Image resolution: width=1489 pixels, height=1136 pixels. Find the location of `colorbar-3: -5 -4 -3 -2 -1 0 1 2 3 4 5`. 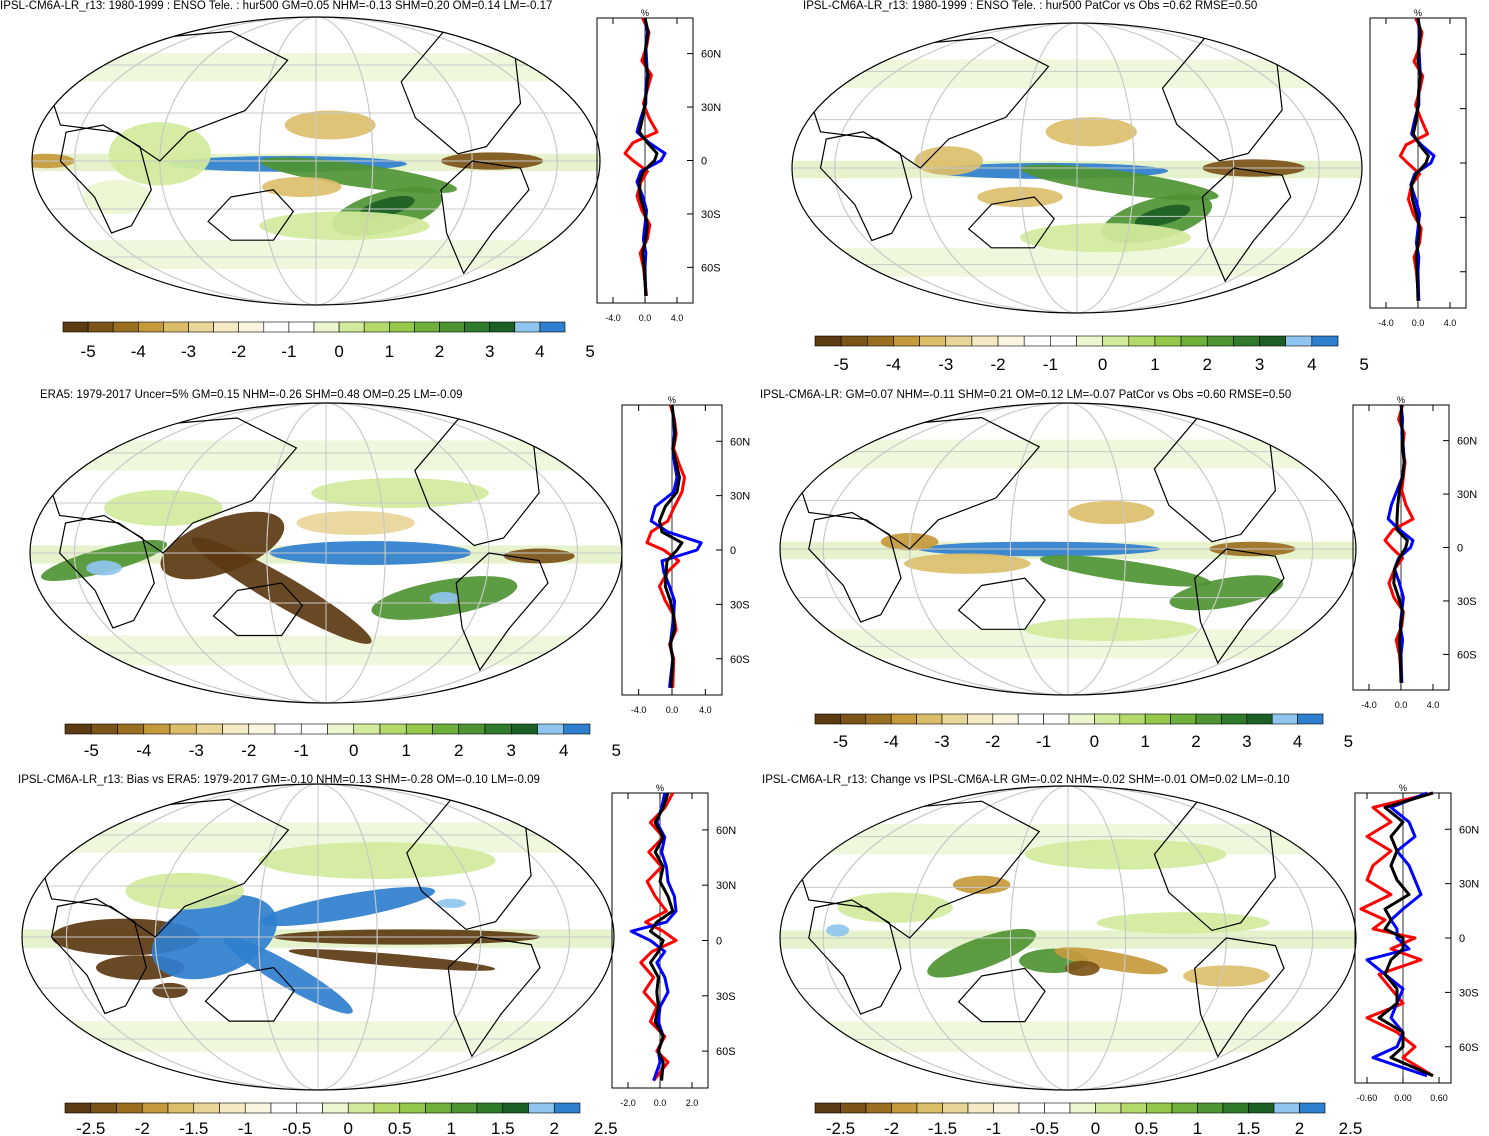

colorbar-3: -5 -4 -3 -2 -1 0 1 2 3 4 5 is located at coordinates (342, 741).